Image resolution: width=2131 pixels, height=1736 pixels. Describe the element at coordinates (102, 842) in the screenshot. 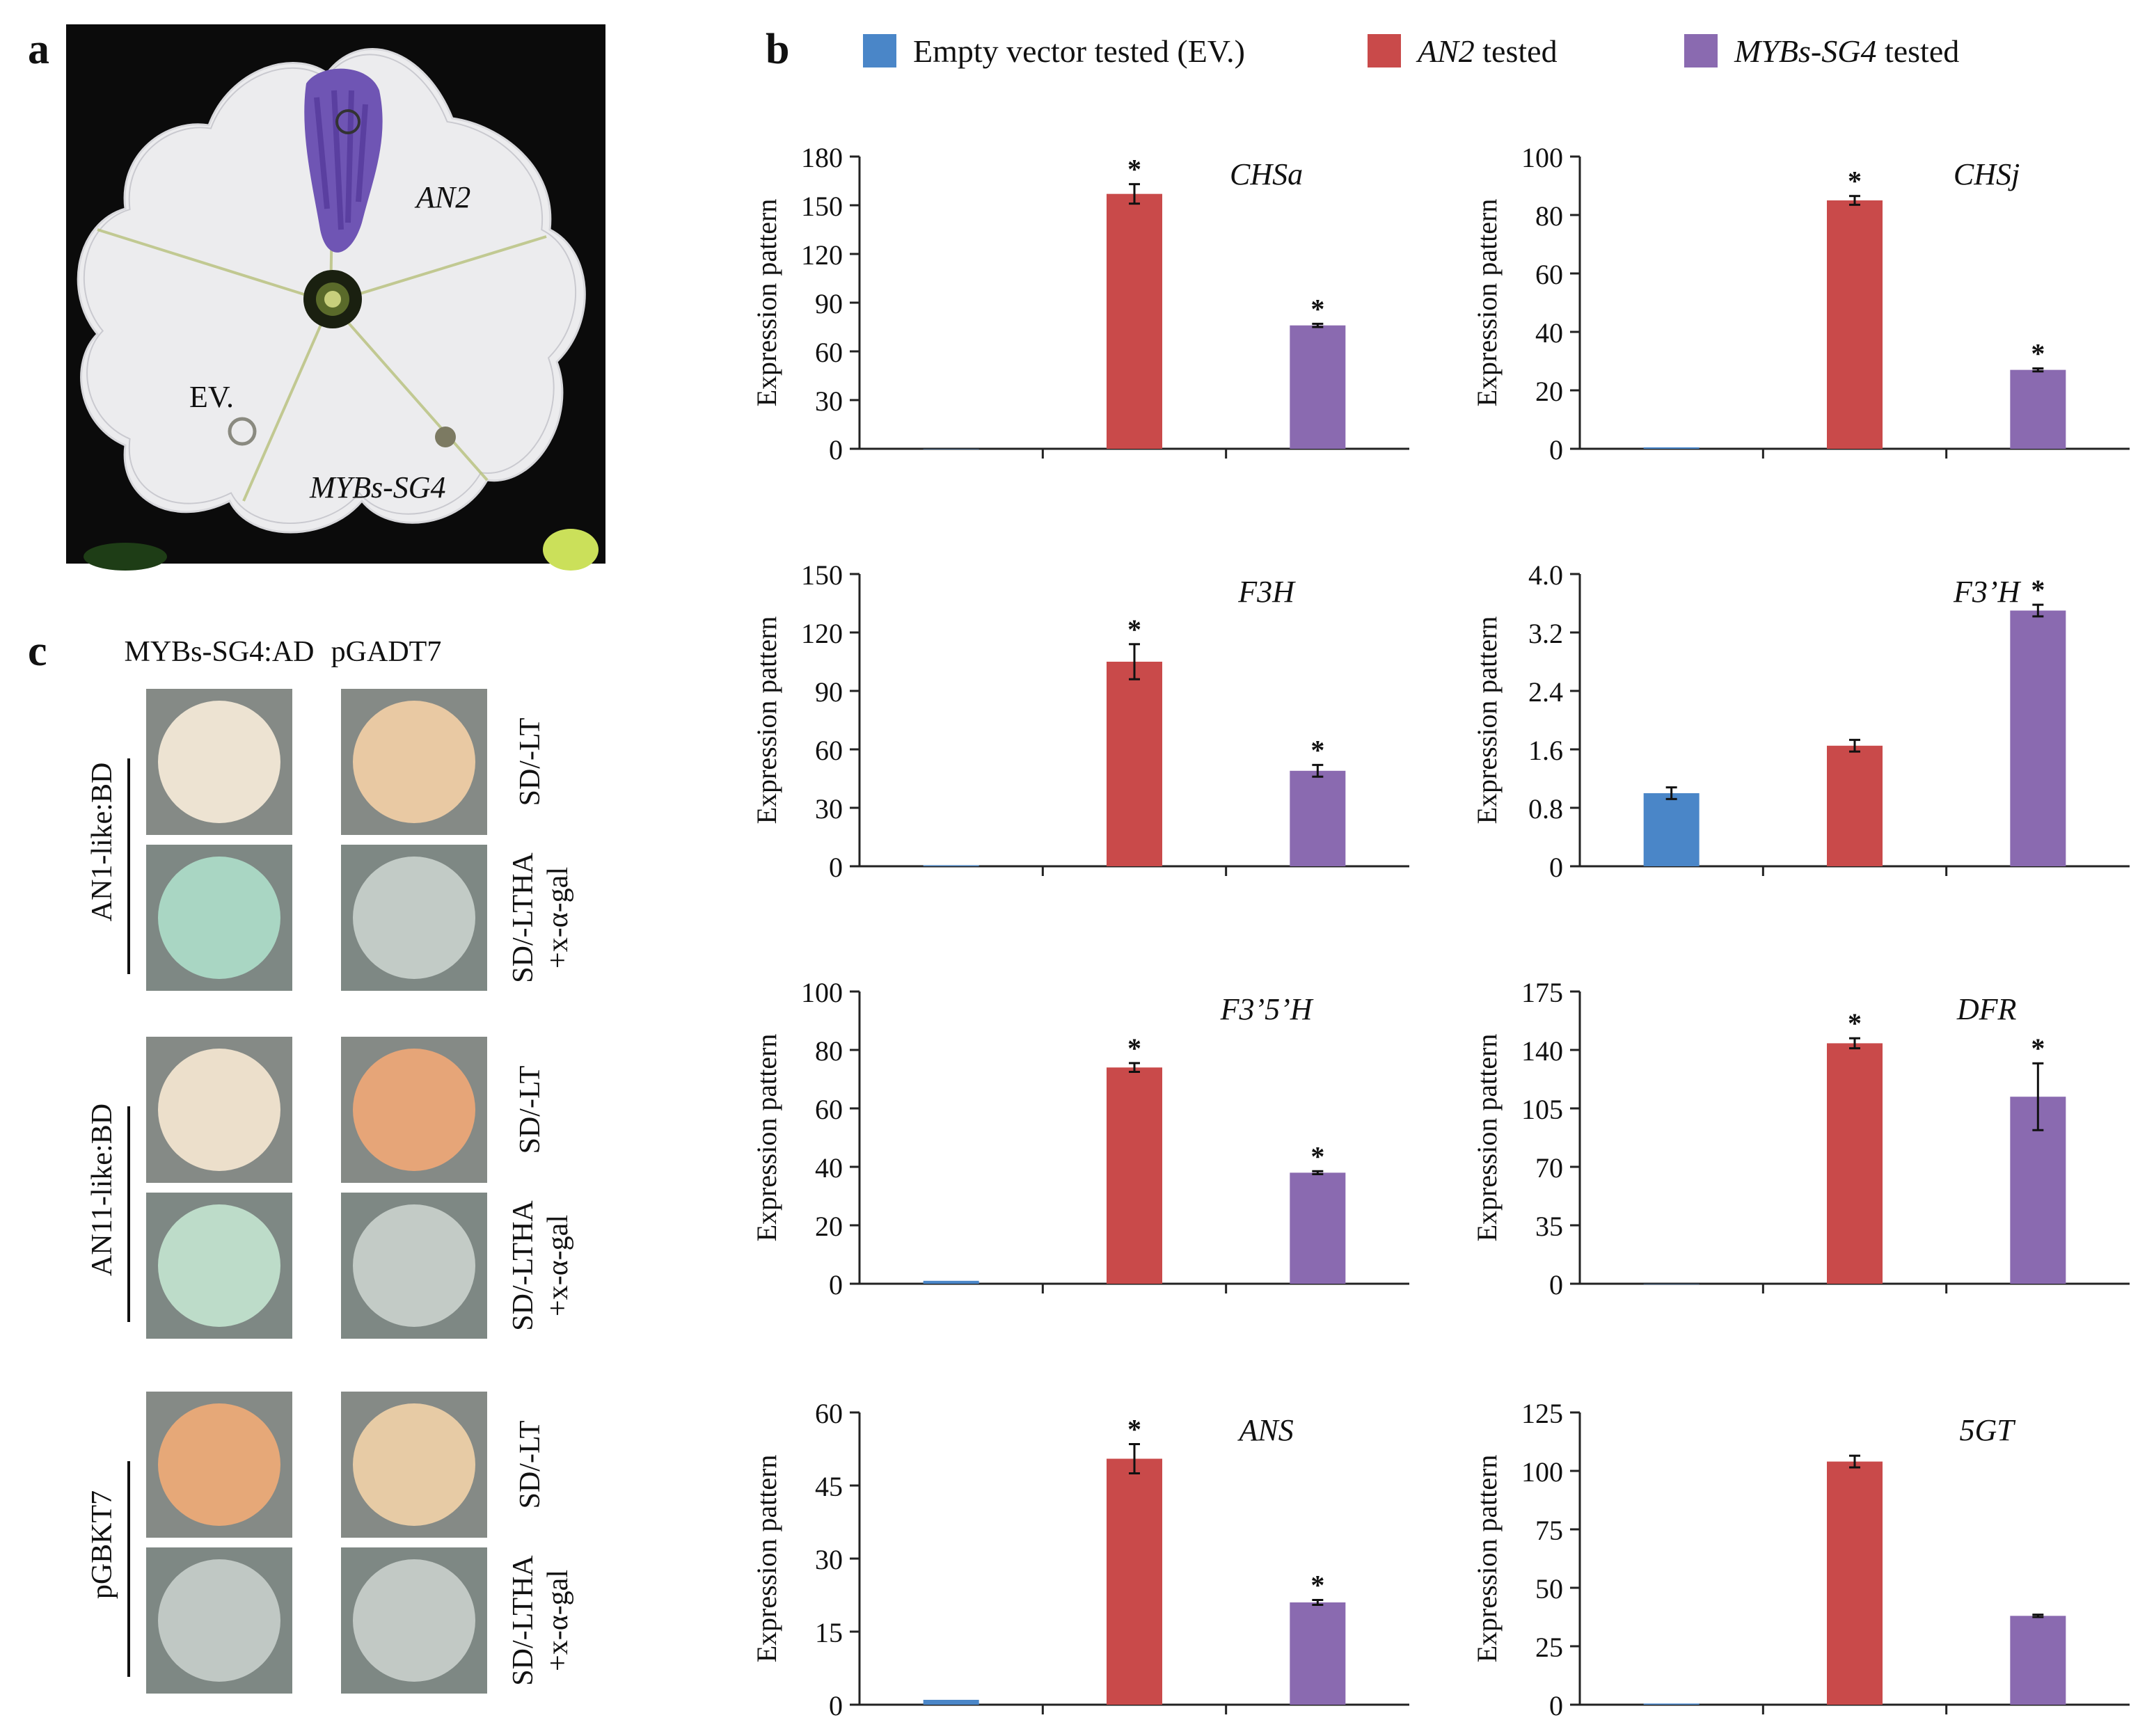

I see `group-label: AN1-like:BD` at that location.